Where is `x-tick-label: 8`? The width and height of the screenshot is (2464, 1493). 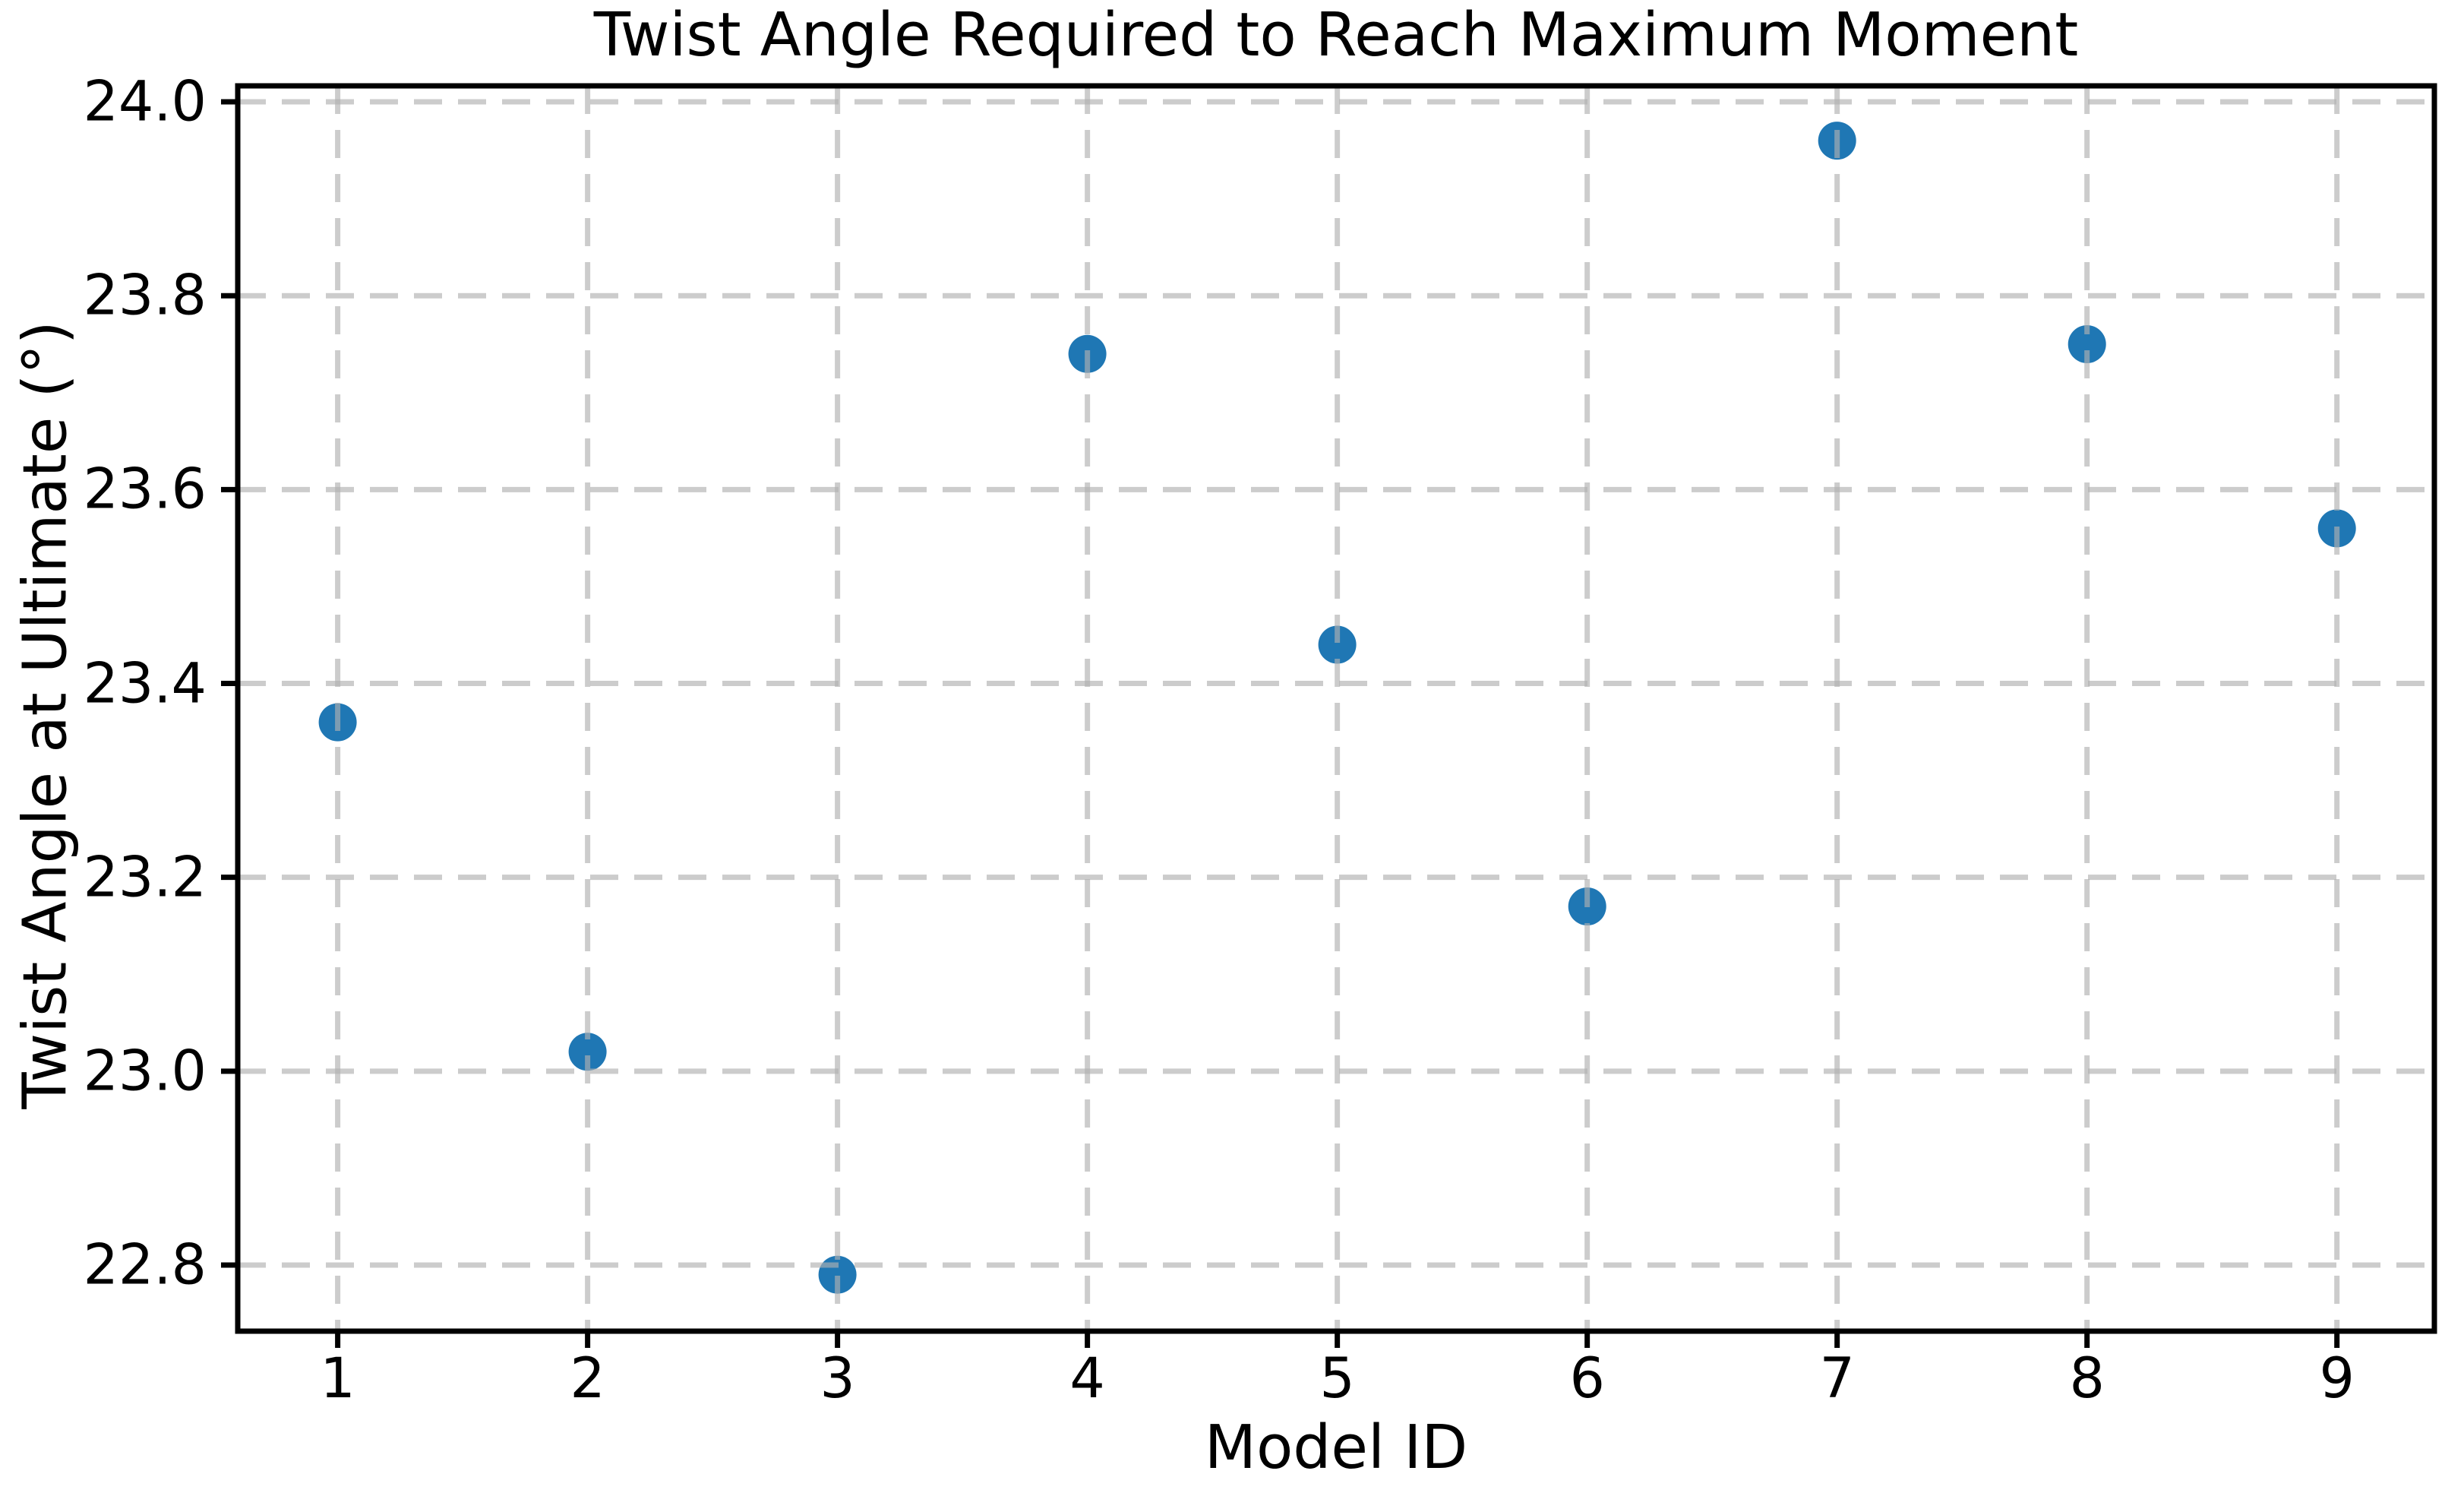
x-tick-label: 8 is located at coordinates (2087, 1378).